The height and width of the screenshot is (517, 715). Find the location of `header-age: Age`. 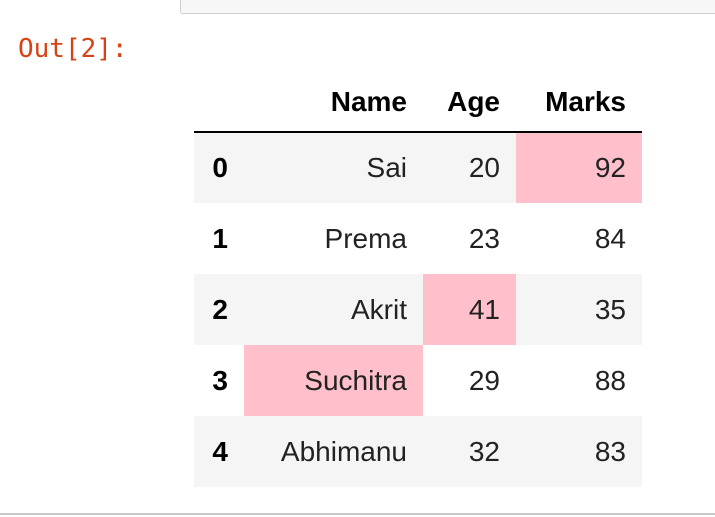

header-age: Age is located at coordinates (469, 102).